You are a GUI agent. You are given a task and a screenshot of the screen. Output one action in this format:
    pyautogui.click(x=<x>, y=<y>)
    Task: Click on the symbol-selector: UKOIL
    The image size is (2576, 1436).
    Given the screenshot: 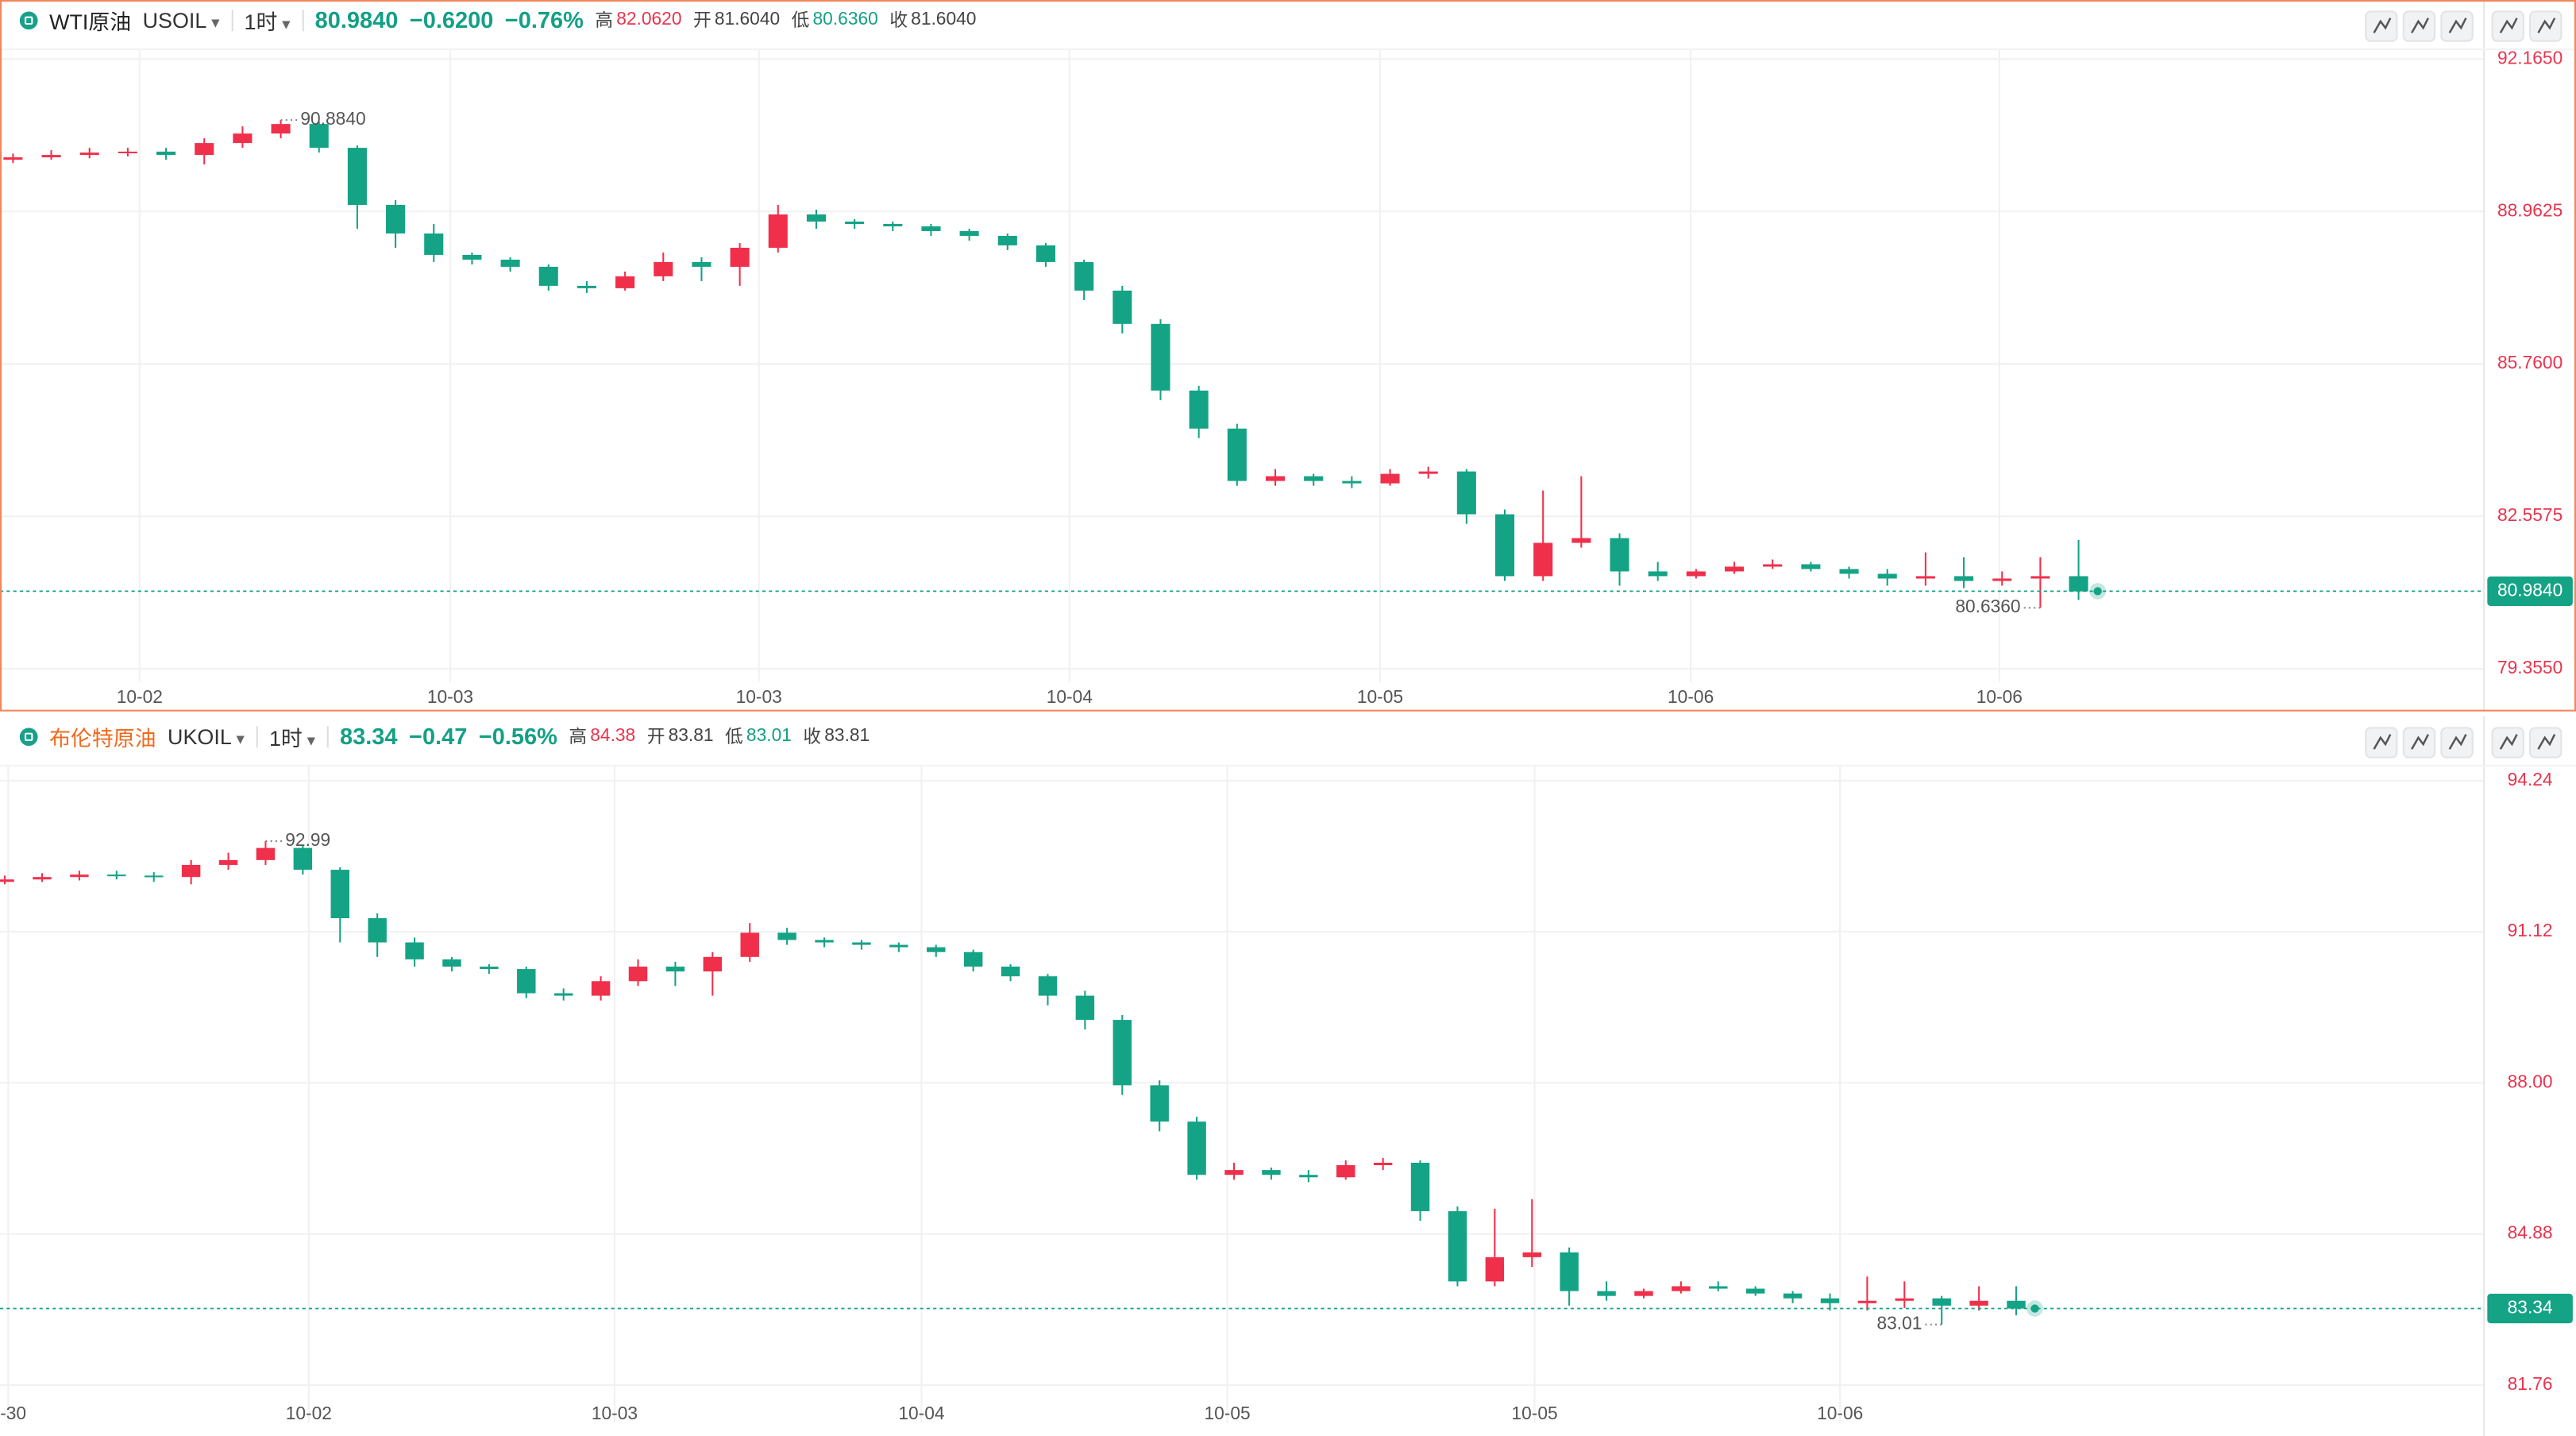 What is the action you would take?
    pyautogui.click(x=206, y=736)
    